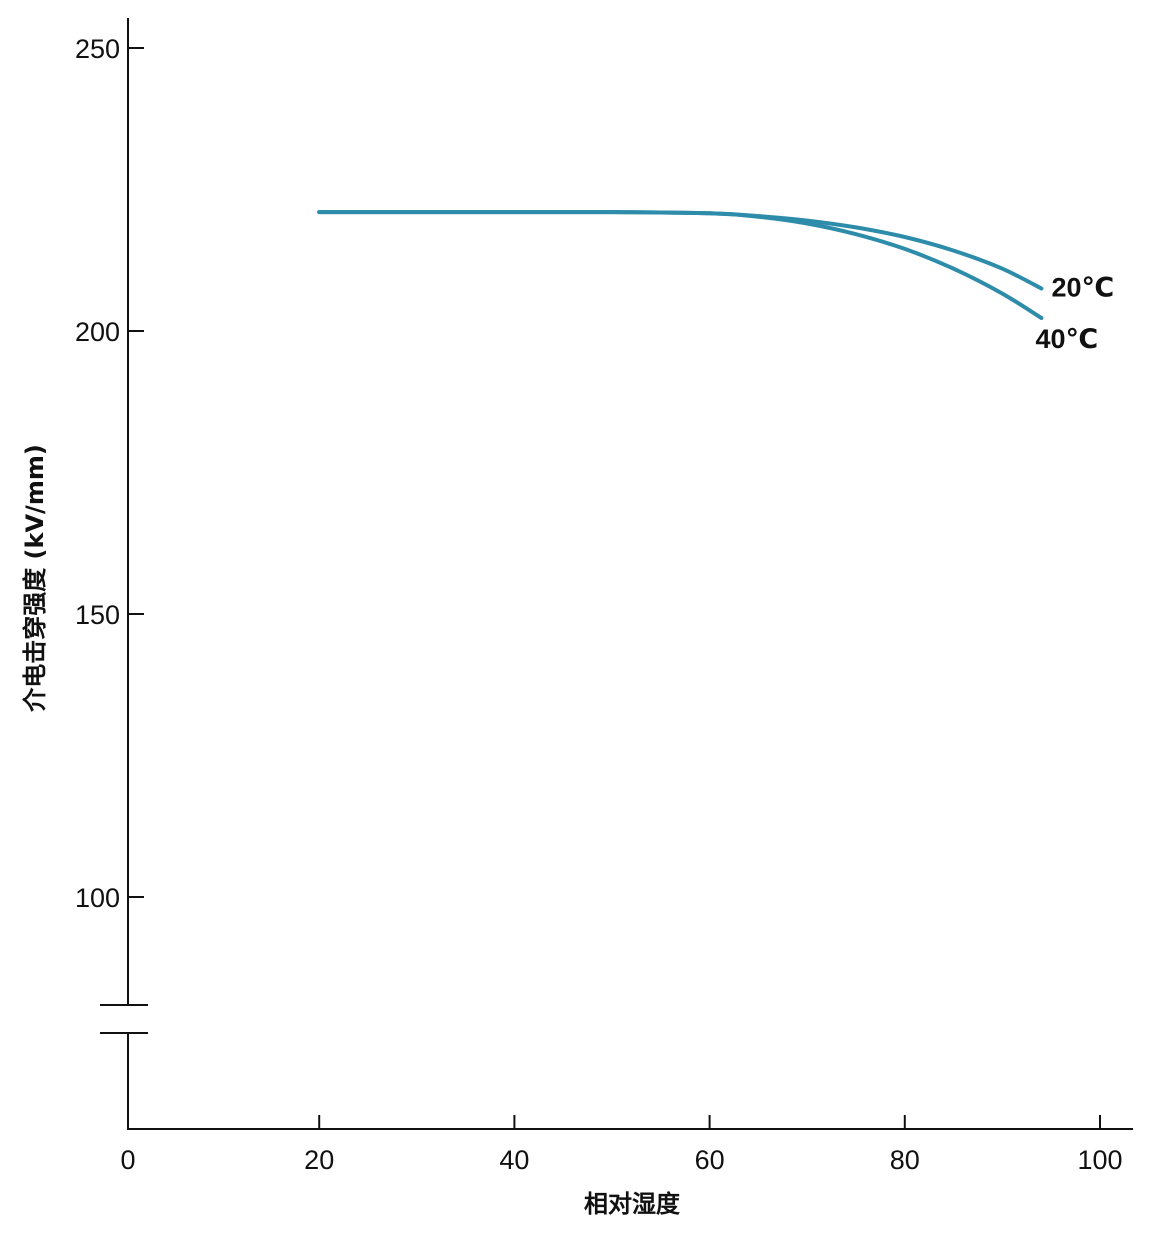 The image size is (1155, 1235). What do you see at coordinates (97, 332) in the screenshot?
I see `y-tick-label: 200` at bounding box center [97, 332].